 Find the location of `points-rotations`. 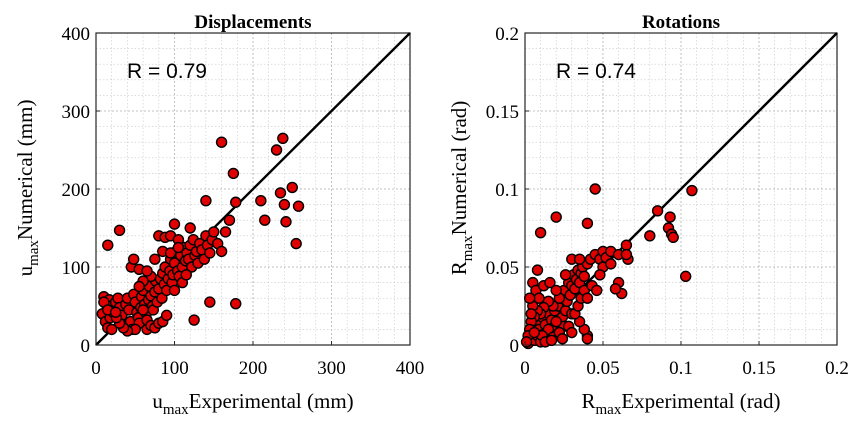

points-rotations is located at coordinates (609, 266).